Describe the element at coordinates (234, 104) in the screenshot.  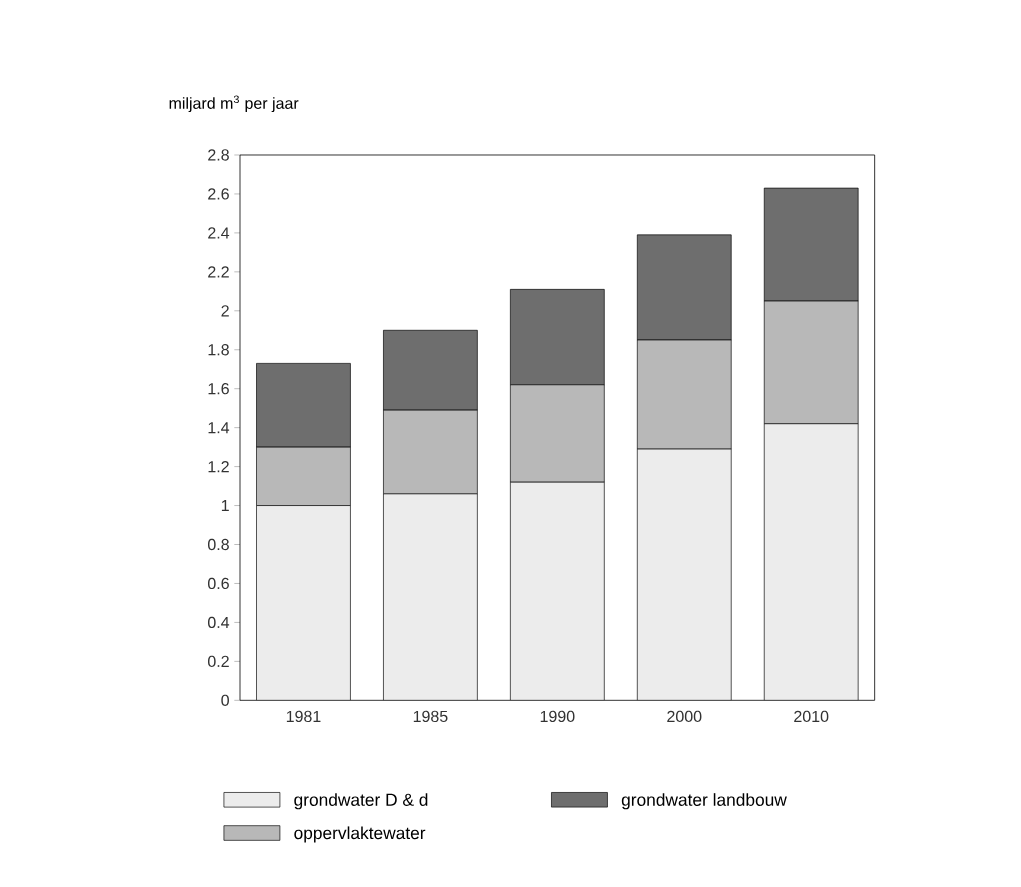
I see `y-axis-title: miljard m$^{3}$ per jaar` at that location.